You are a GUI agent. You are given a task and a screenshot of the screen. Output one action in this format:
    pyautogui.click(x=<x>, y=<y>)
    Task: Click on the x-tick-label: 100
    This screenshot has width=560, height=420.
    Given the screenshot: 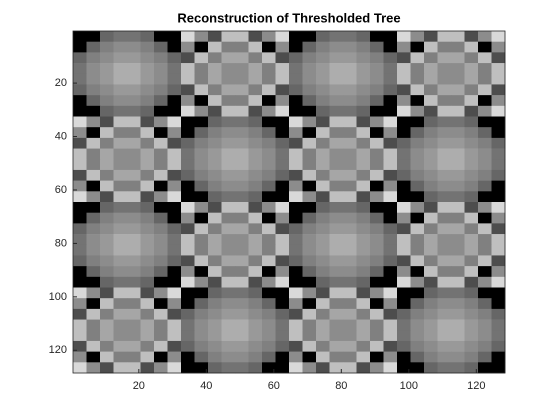 What is the action you would take?
    pyautogui.click(x=409, y=386)
    